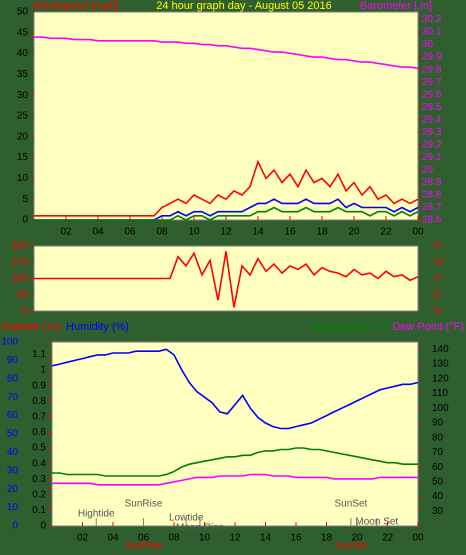 Image resolution: width=466 pixels, height=555 pixels. I want to click on compass-label: W, so click(439, 262).